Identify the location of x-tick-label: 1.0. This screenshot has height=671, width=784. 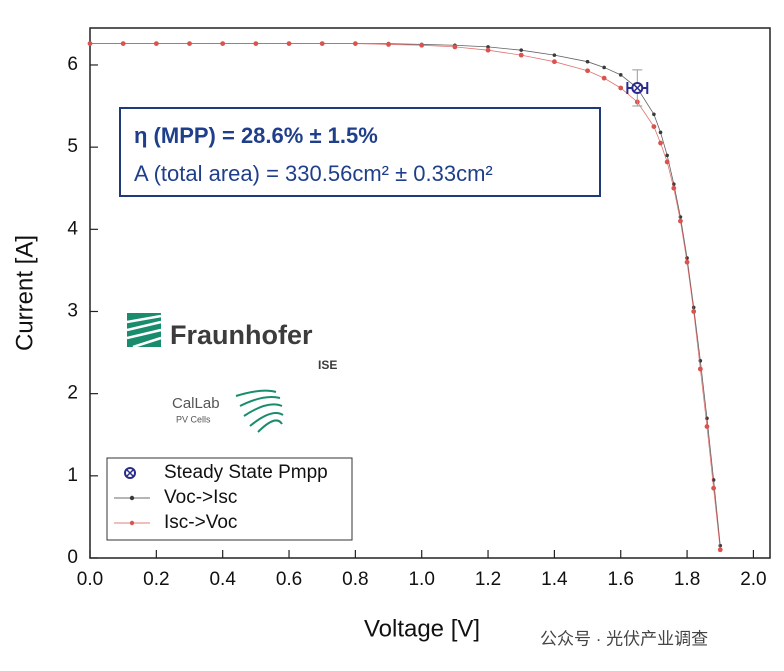
(421, 579).